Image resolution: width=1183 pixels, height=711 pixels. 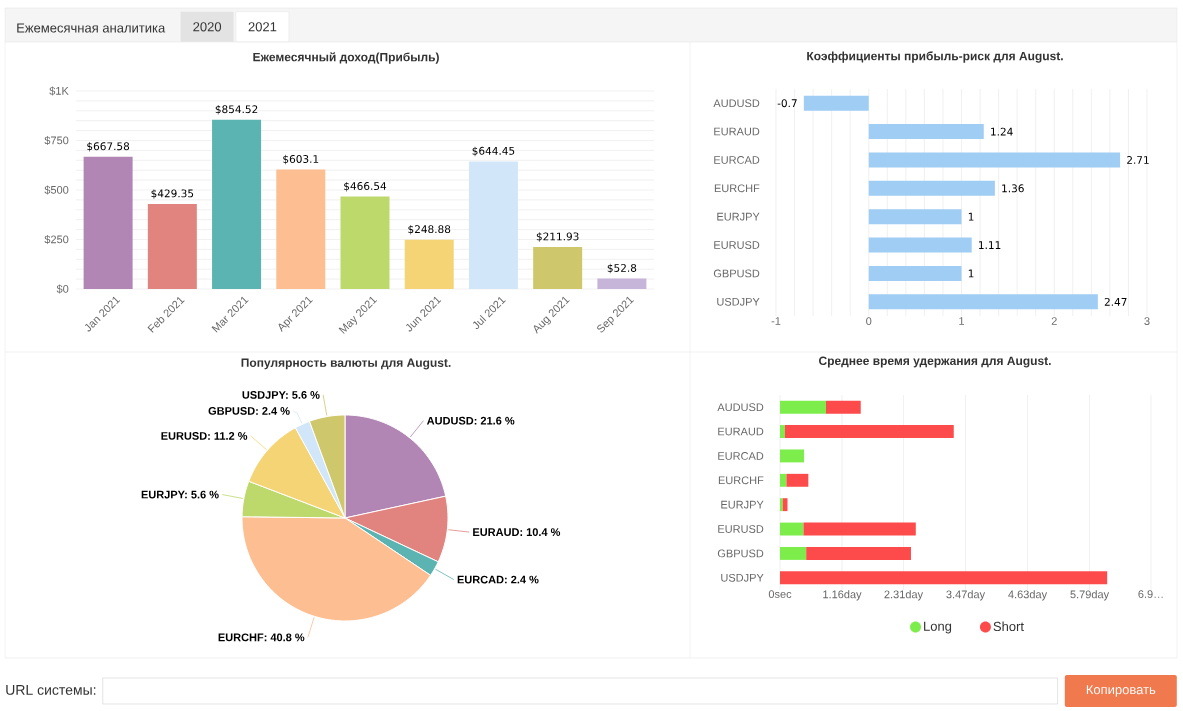 I want to click on y-tick-label: $1K, so click(x=59, y=91).